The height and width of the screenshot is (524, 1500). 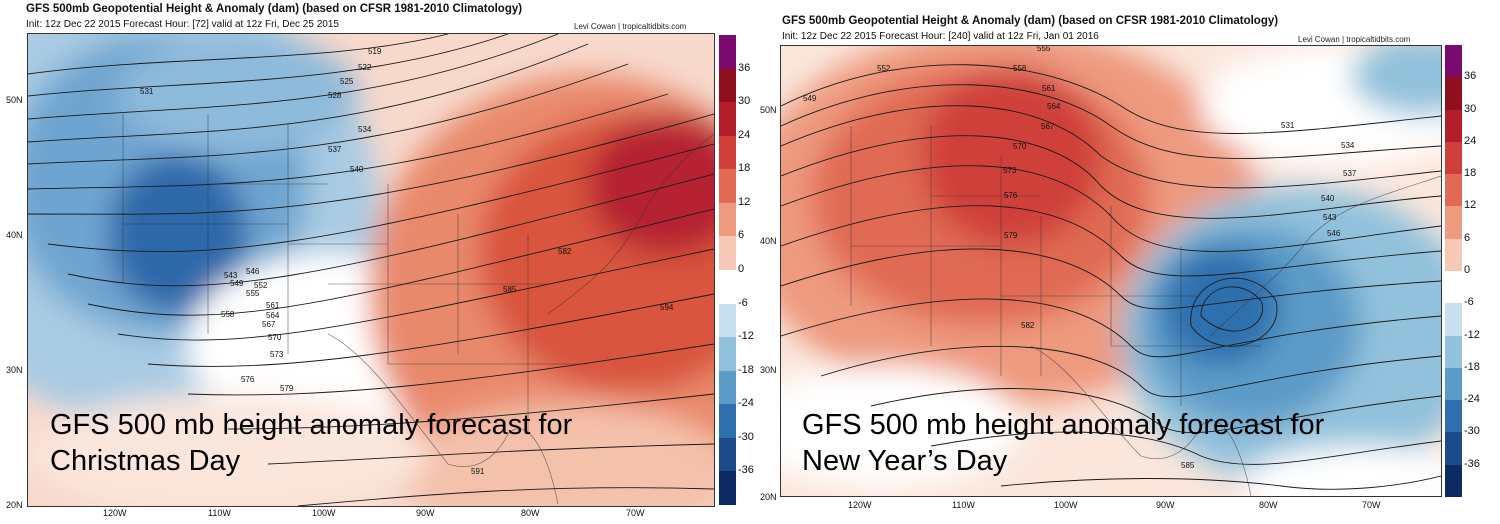 What do you see at coordinates (1472, 334) in the screenshot?
I see `colorbar-label: -12` at bounding box center [1472, 334].